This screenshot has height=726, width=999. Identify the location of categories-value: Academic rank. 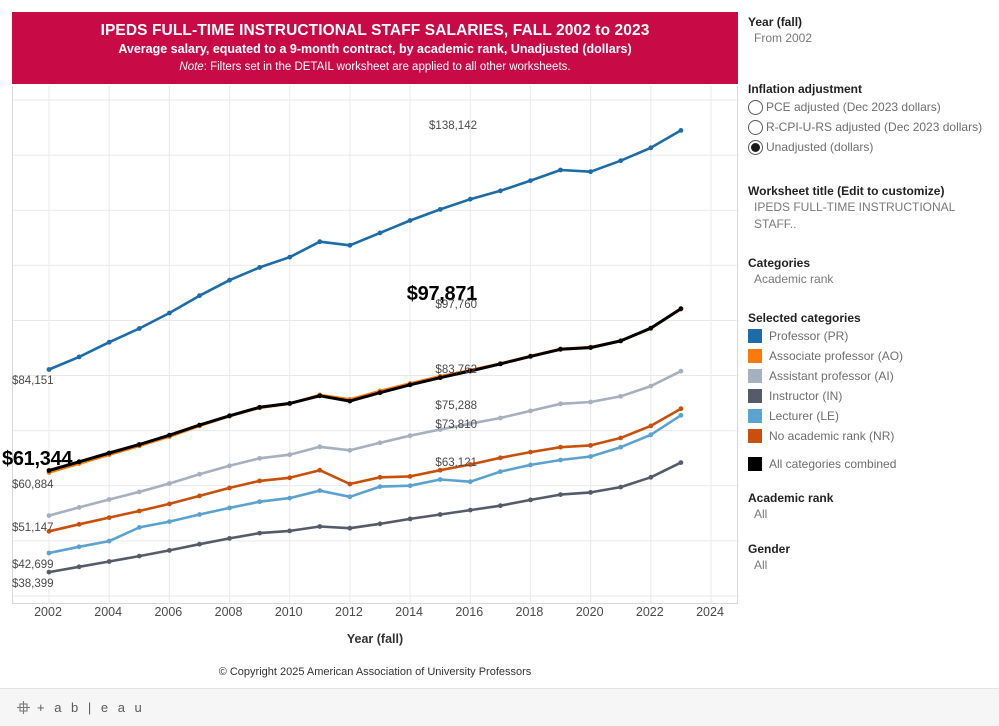
(794, 279).